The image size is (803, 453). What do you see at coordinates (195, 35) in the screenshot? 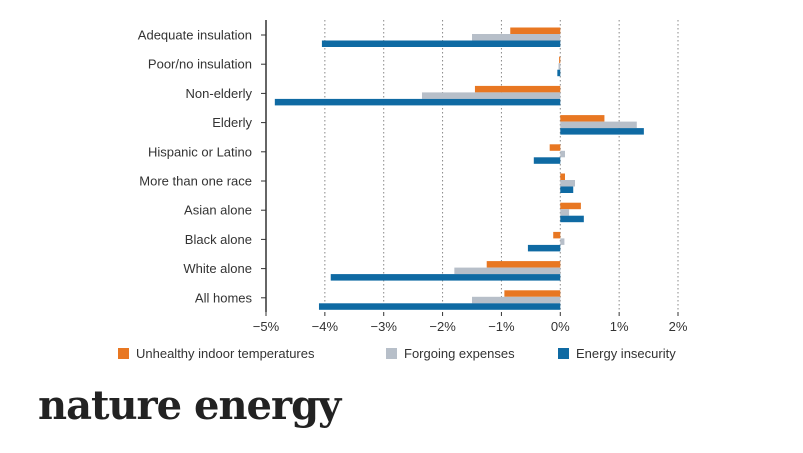
I see `category-label: Adequate insulation` at bounding box center [195, 35].